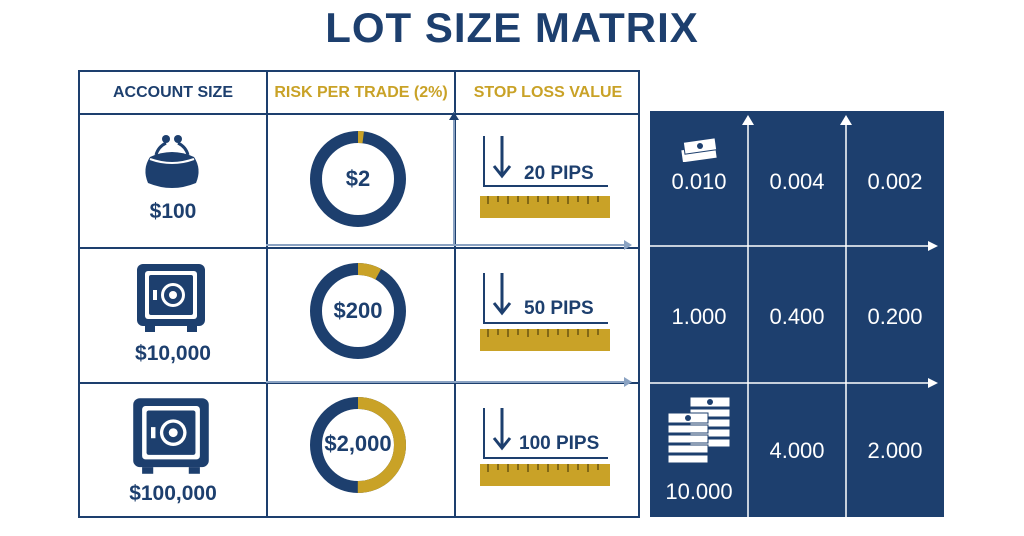  I want to click on cash-icon, so click(699, 149).